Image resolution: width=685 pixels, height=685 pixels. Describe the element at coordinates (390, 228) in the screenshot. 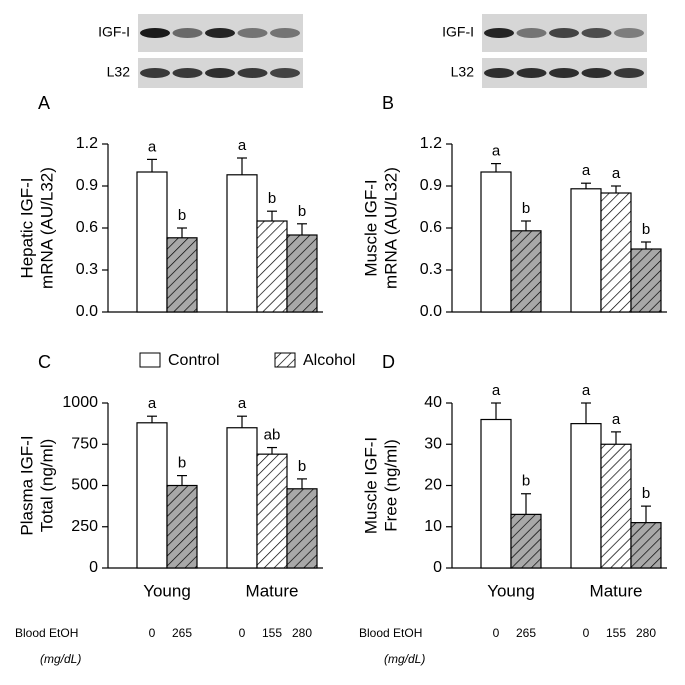

I see `y-axis-label: mRNA (AU/L32)` at that location.